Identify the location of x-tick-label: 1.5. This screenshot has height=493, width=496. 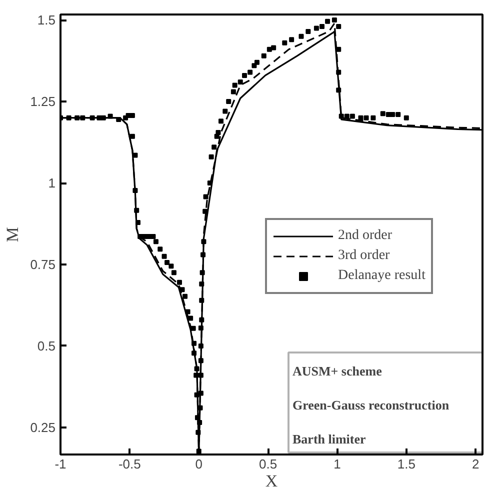
(406, 464).